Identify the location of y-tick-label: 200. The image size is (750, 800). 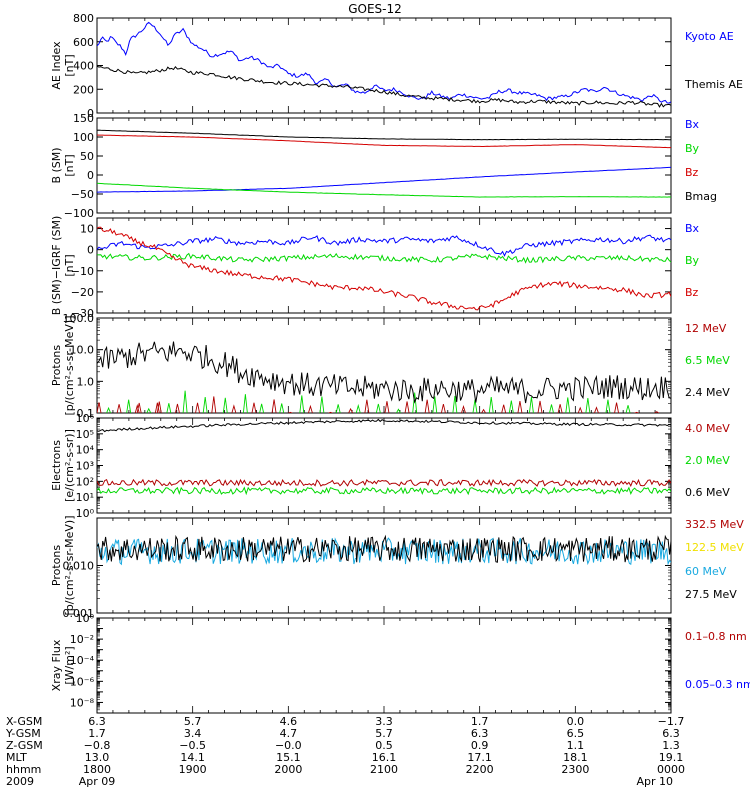
(83, 89).